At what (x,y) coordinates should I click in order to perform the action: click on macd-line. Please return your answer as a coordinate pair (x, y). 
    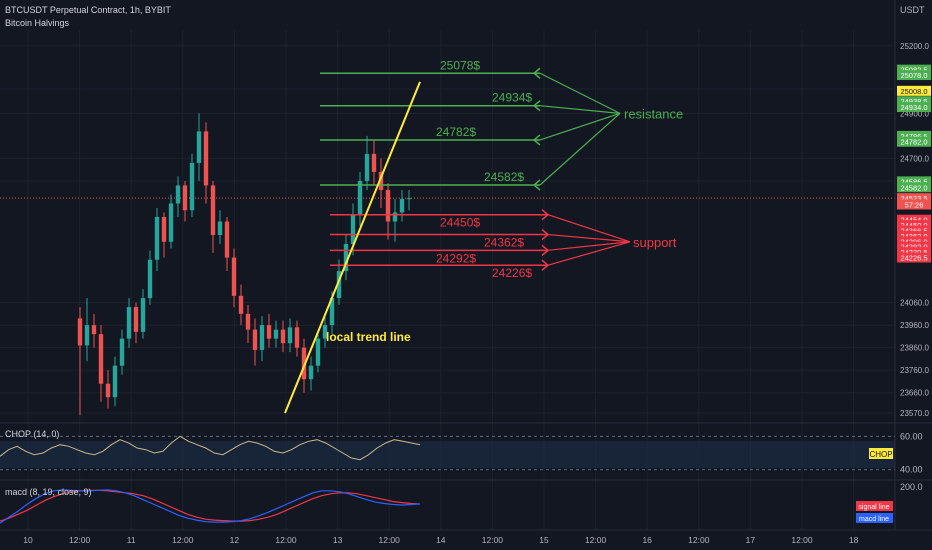
    Looking at the image, I should click on (210, 506).